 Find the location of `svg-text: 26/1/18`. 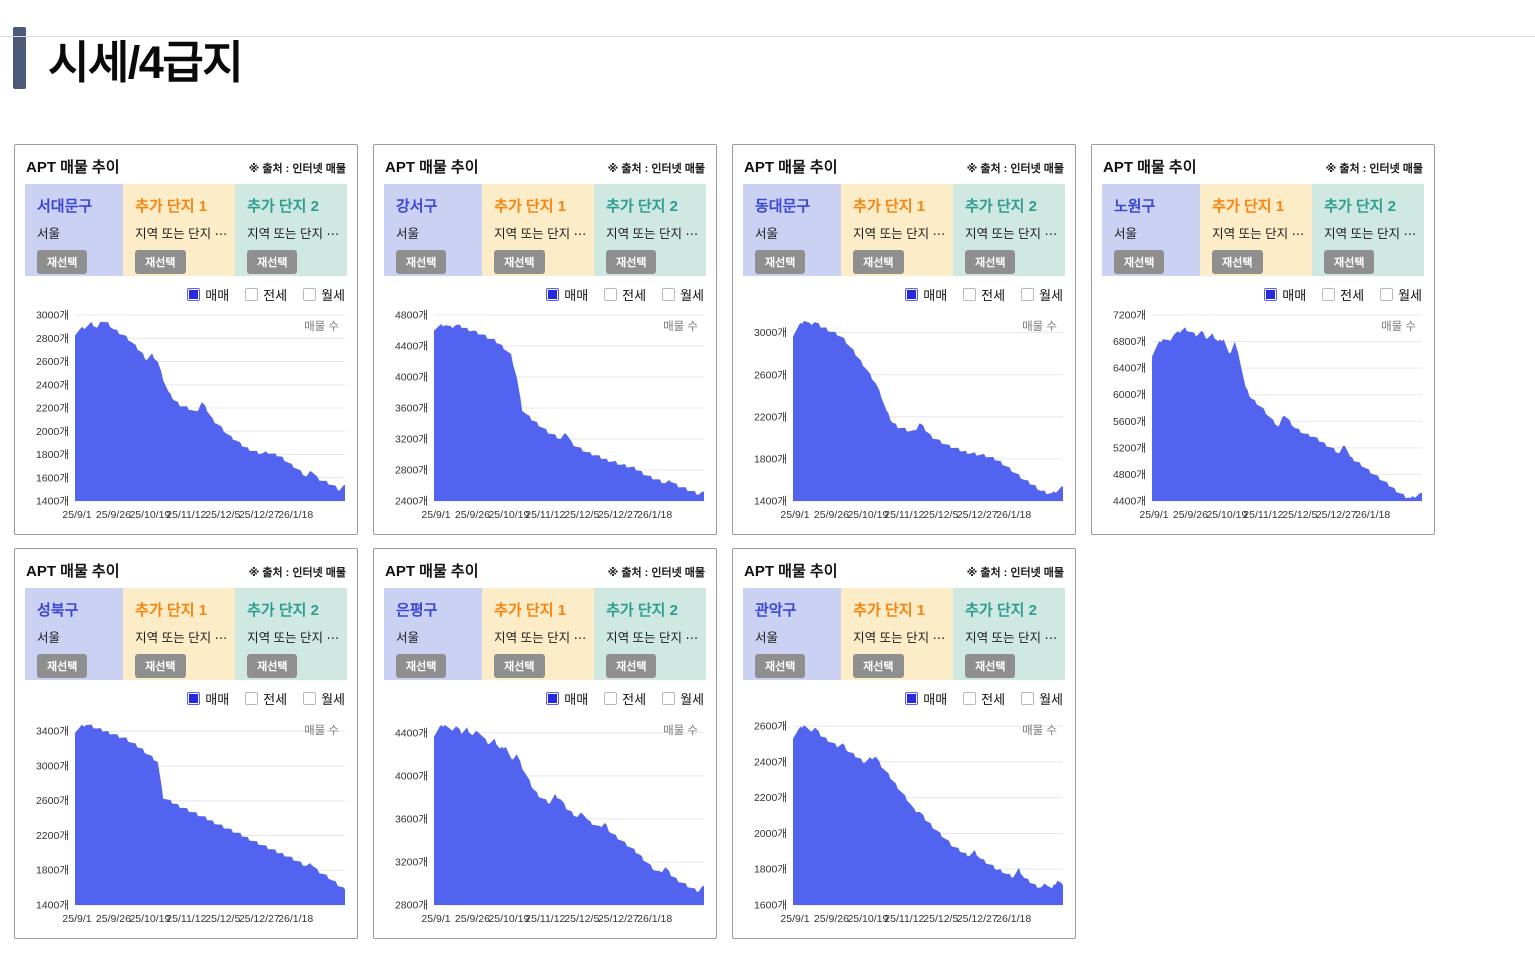

svg-text: 26/1/18 is located at coordinates (654, 919).